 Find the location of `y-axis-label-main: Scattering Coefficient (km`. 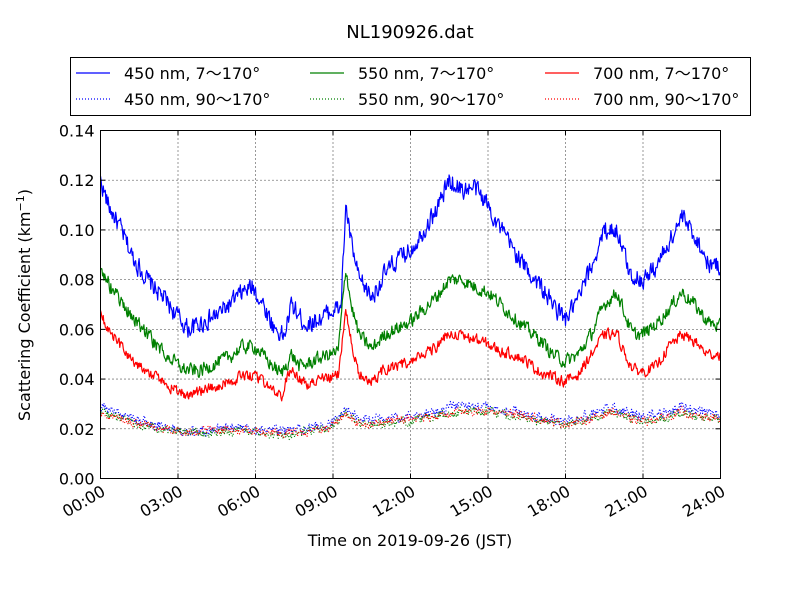

y-axis-label-main: Scattering Coefficient (km is located at coordinates (24, 316).